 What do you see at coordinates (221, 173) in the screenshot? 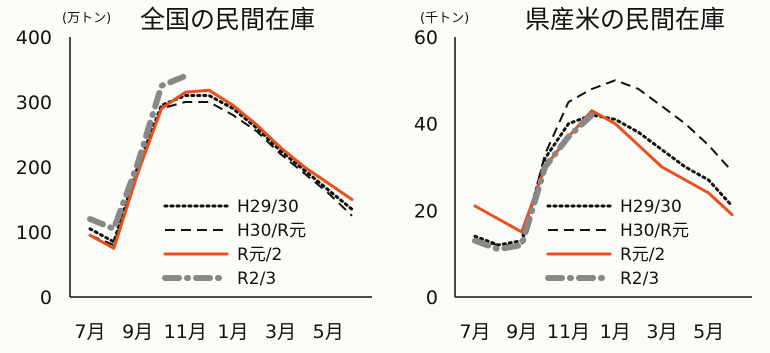
I see `series-line-H30/R元` at bounding box center [221, 173].